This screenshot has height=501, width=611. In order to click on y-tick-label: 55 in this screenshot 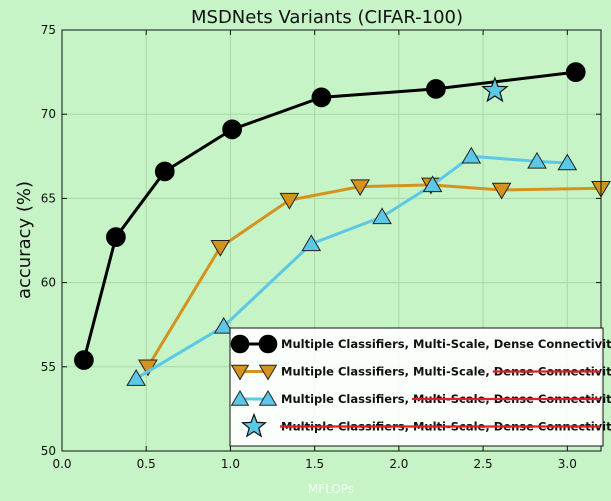, I will do `click(48, 367)`.